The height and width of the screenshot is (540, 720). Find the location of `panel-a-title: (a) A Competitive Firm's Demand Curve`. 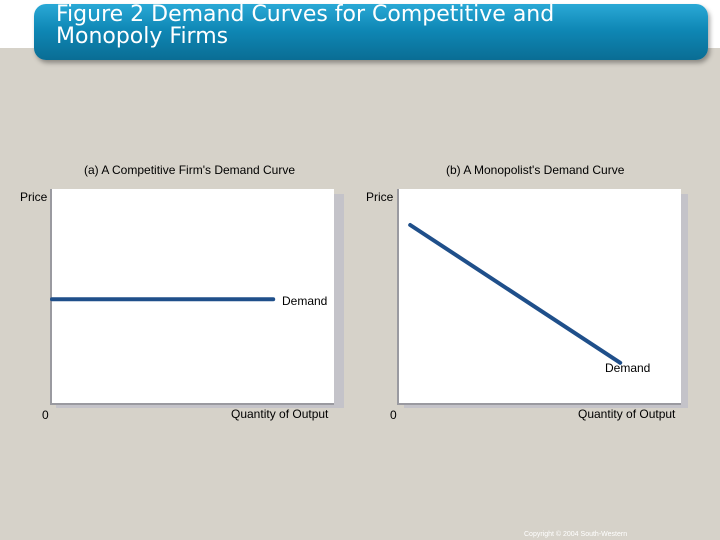

panel-a-title: (a) A Competitive Firm's Demand Curve is located at coordinates (190, 170).